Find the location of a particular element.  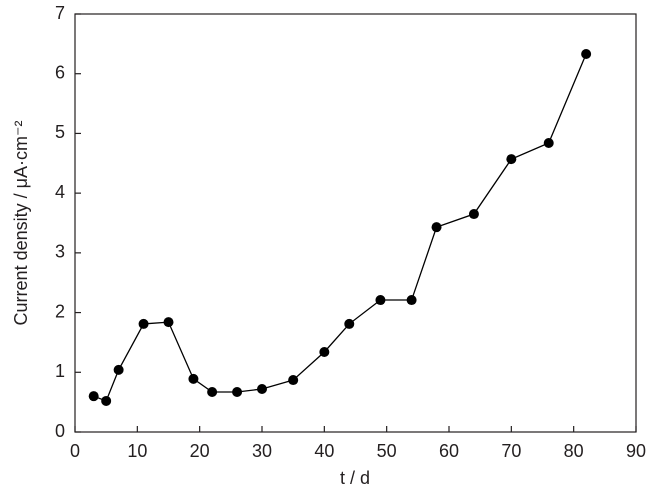

y-tick-label: 6 is located at coordinates (60, 72).